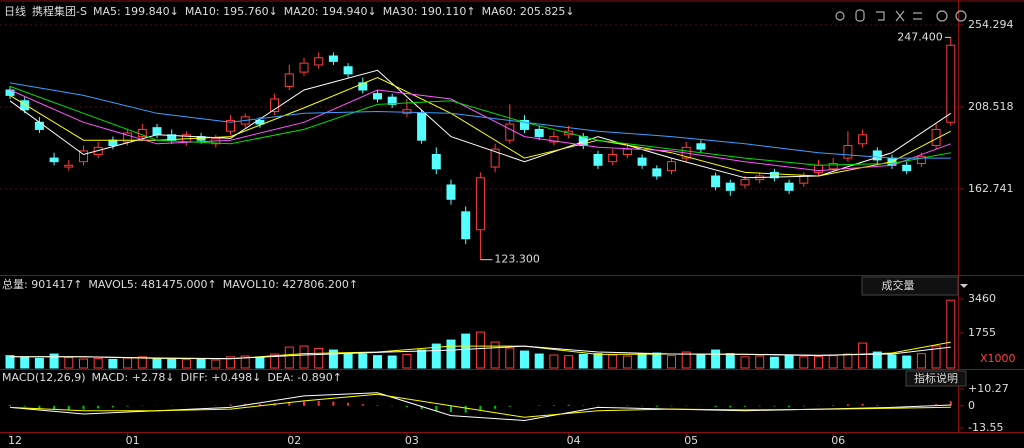 The height and width of the screenshot is (448, 1024). Describe the element at coordinates (982, 298) in the screenshot. I see `y-tick-label: 3460` at that location.